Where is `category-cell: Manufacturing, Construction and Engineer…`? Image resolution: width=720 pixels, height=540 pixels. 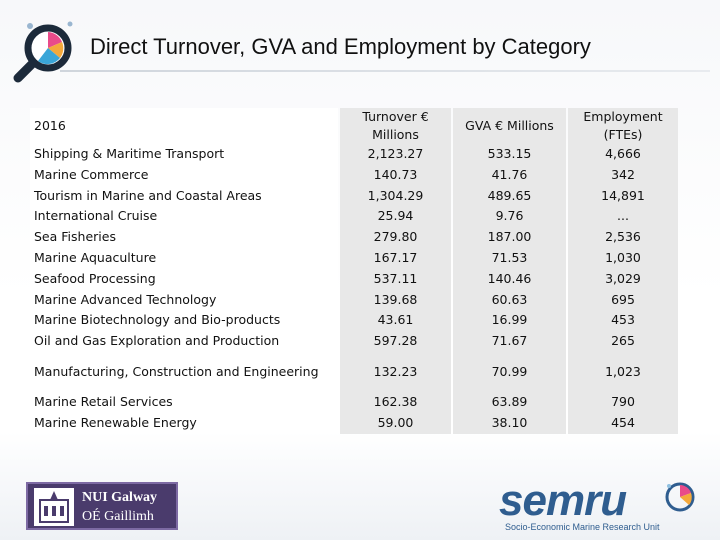
category-cell: Manufacturing, Construction and Engineer… is located at coordinates (184, 371).